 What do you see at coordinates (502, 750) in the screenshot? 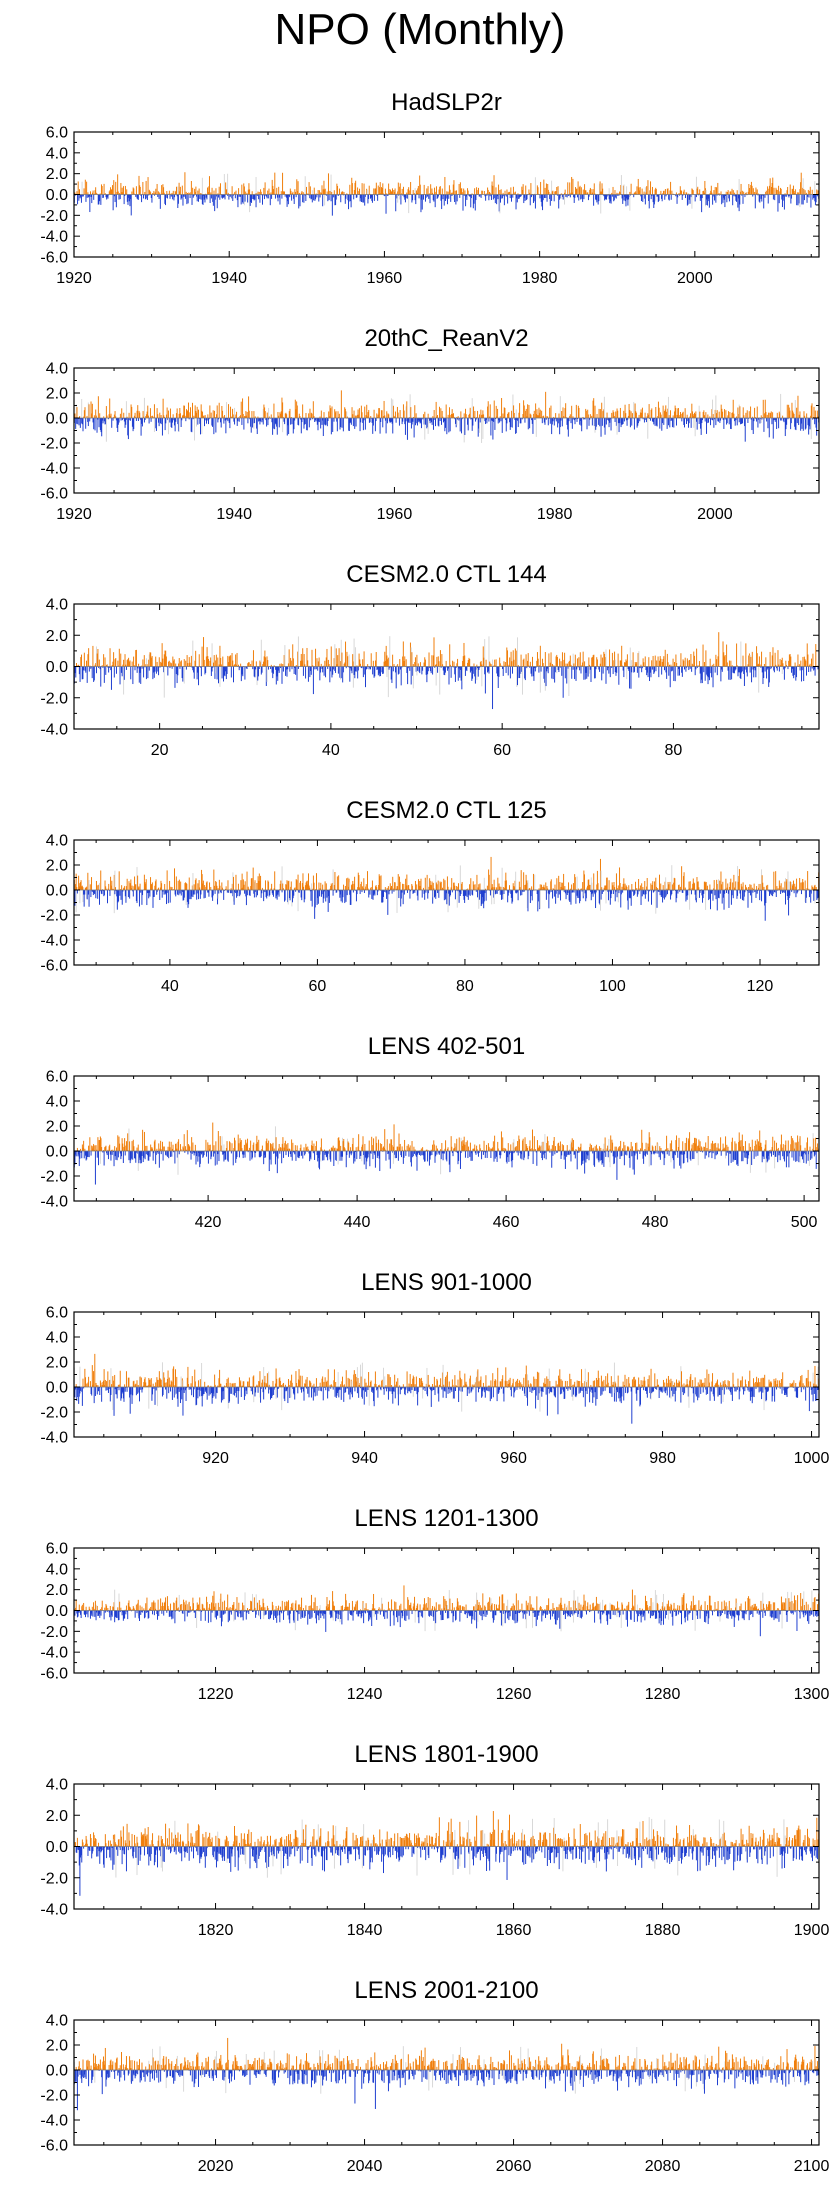
I see `x-tick-label: 60` at bounding box center [502, 750].